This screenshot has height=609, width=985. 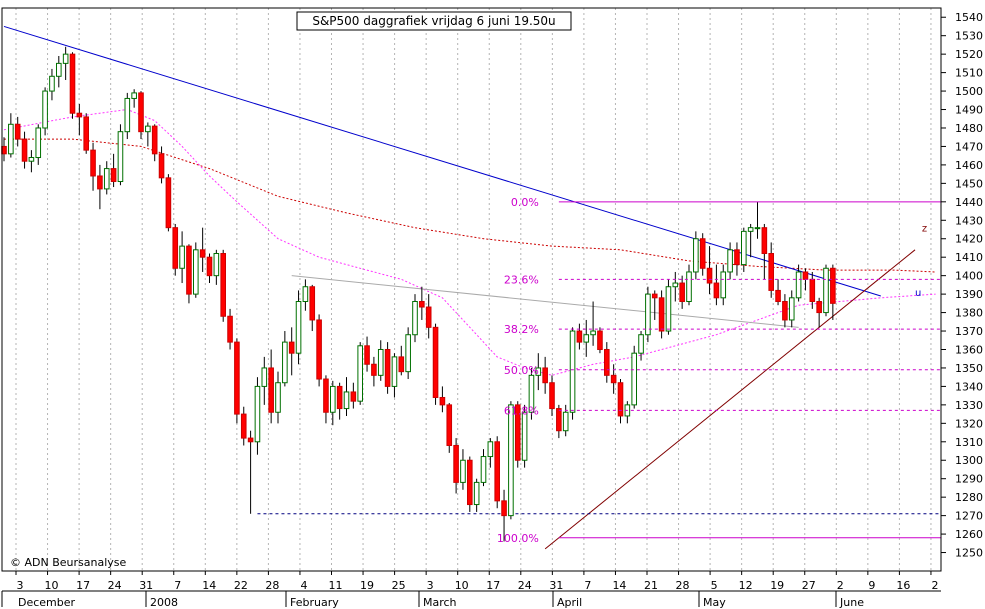 What do you see at coordinates (918, 293) in the screenshot?
I see `wave-label: u` at bounding box center [918, 293].